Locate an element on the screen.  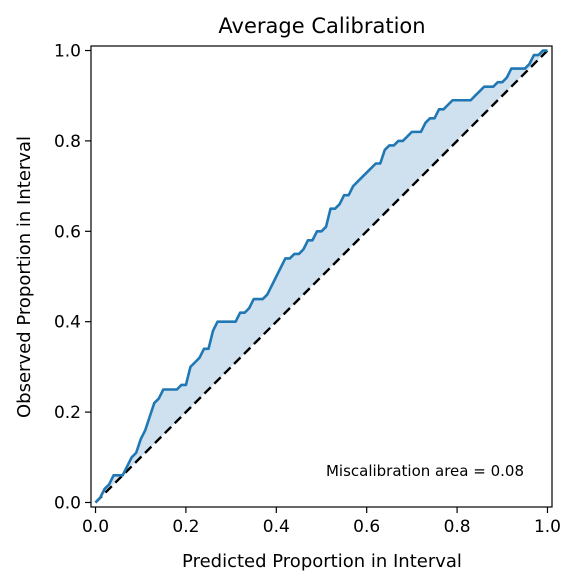
y-tick-label: 0.6 is located at coordinates (67, 232).